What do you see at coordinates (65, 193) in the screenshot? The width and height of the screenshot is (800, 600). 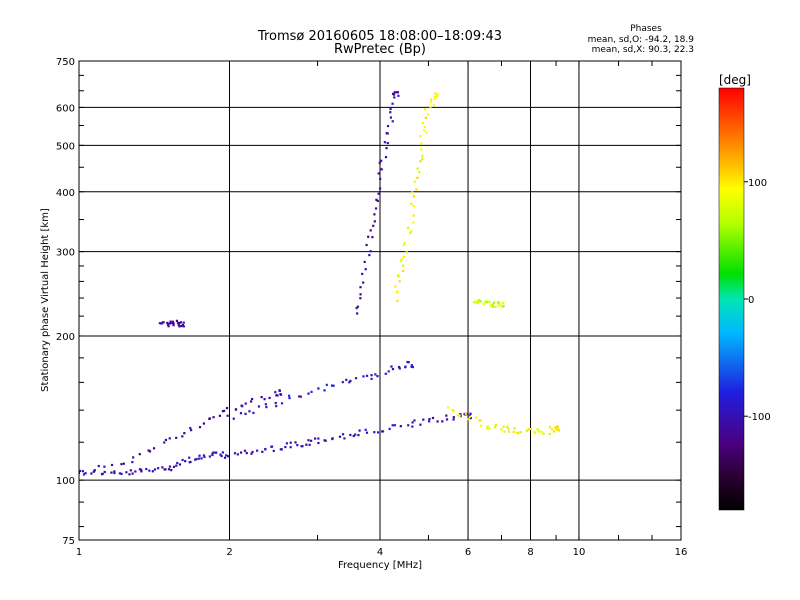 I see `y-tick-label: 400` at bounding box center [65, 193].